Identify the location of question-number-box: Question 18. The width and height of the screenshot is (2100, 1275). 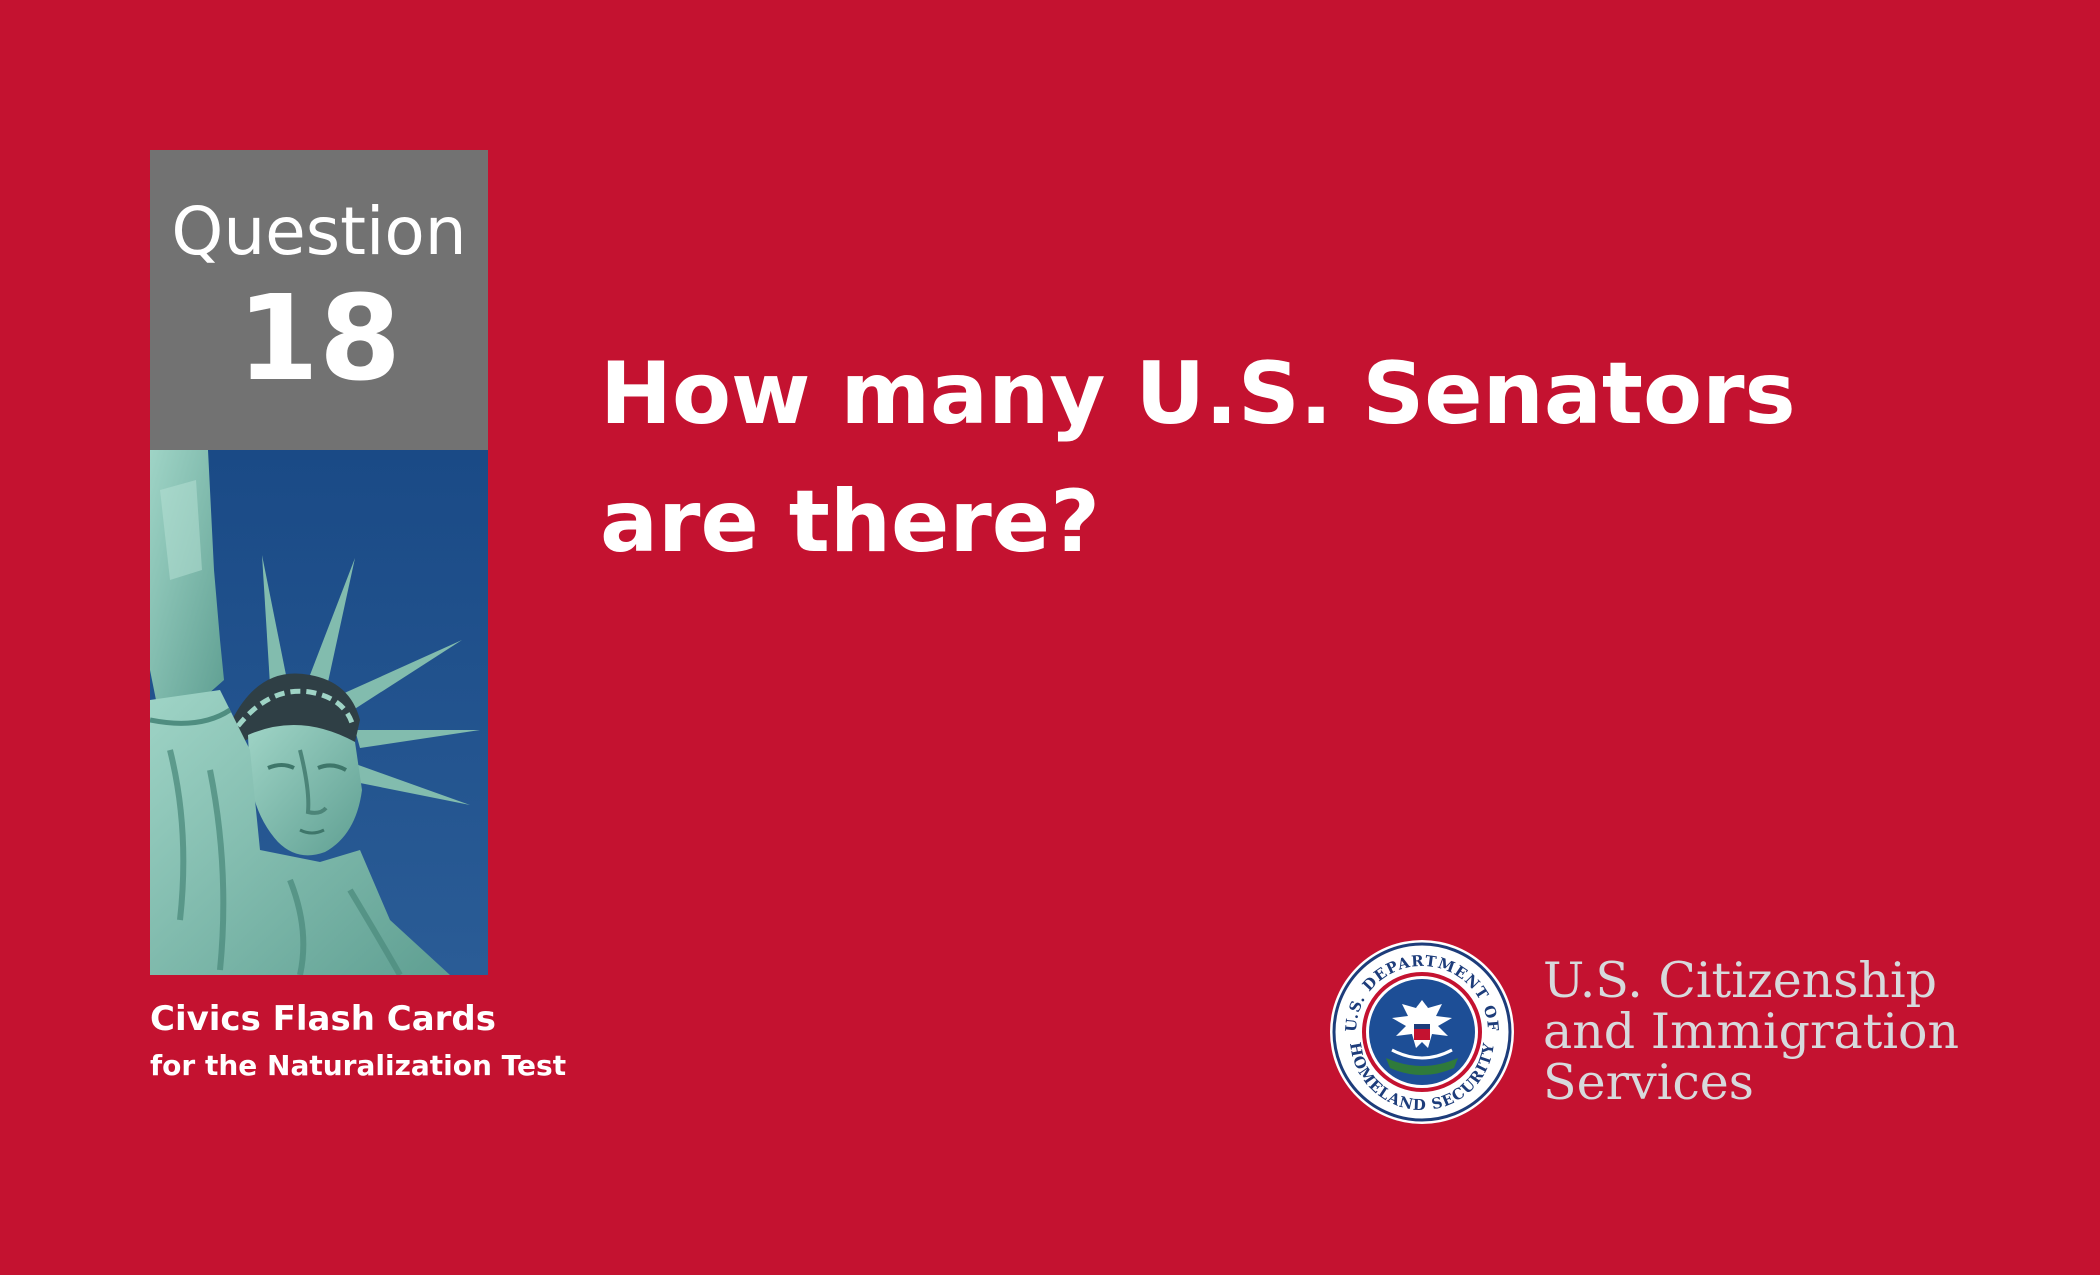
(319, 300).